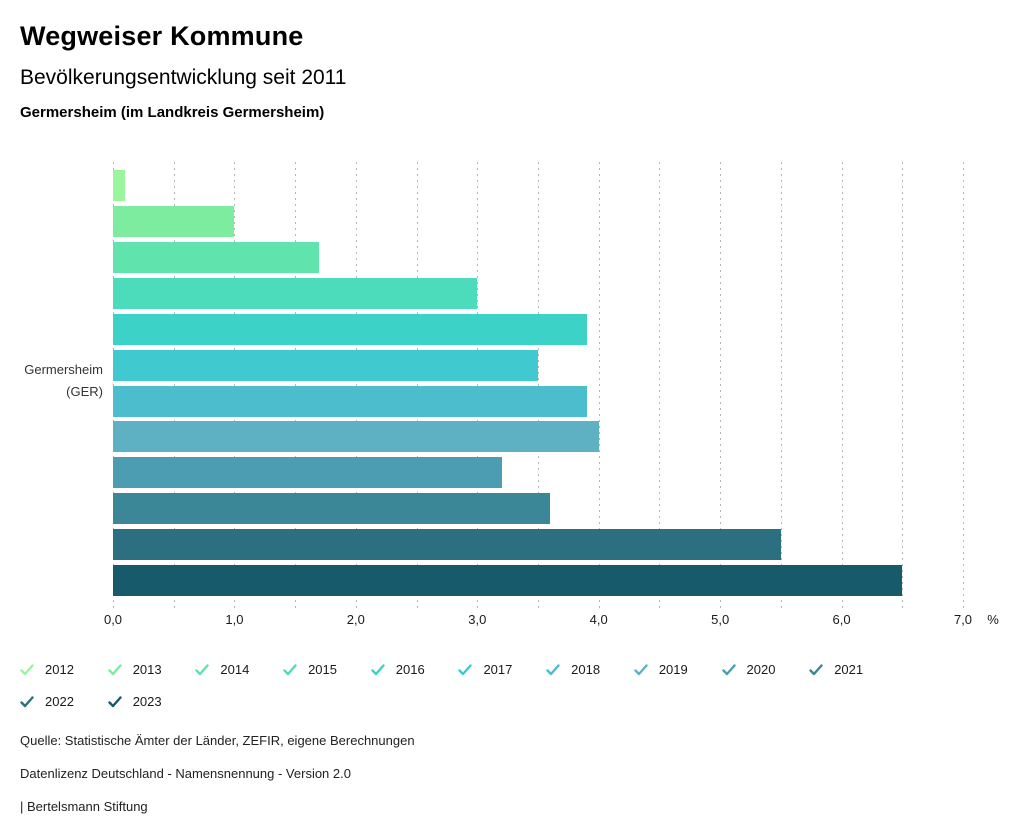 The width and height of the screenshot is (1024, 835). Describe the element at coordinates (410, 669) in the screenshot. I see `legend-item-label: 2016` at that location.